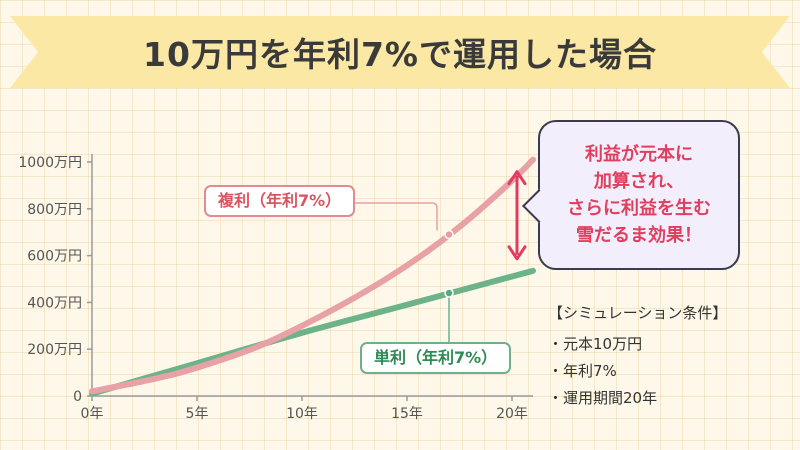 This screenshot has width=800, height=450. What do you see at coordinates (638, 313) in the screenshot?
I see `conditions-title: 【シミュレーション条件】` at bounding box center [638, 313].